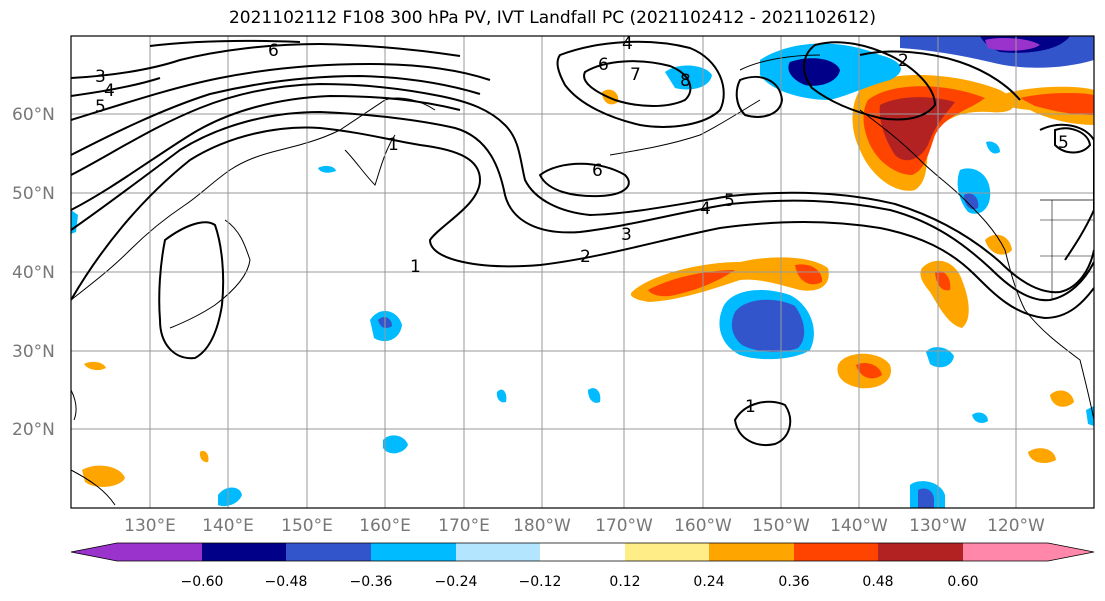 The image size is (1105, 601). Describe the element at coordinates (1071, 552) in the screenshot. I see `colorbar-extend-high` at that location.